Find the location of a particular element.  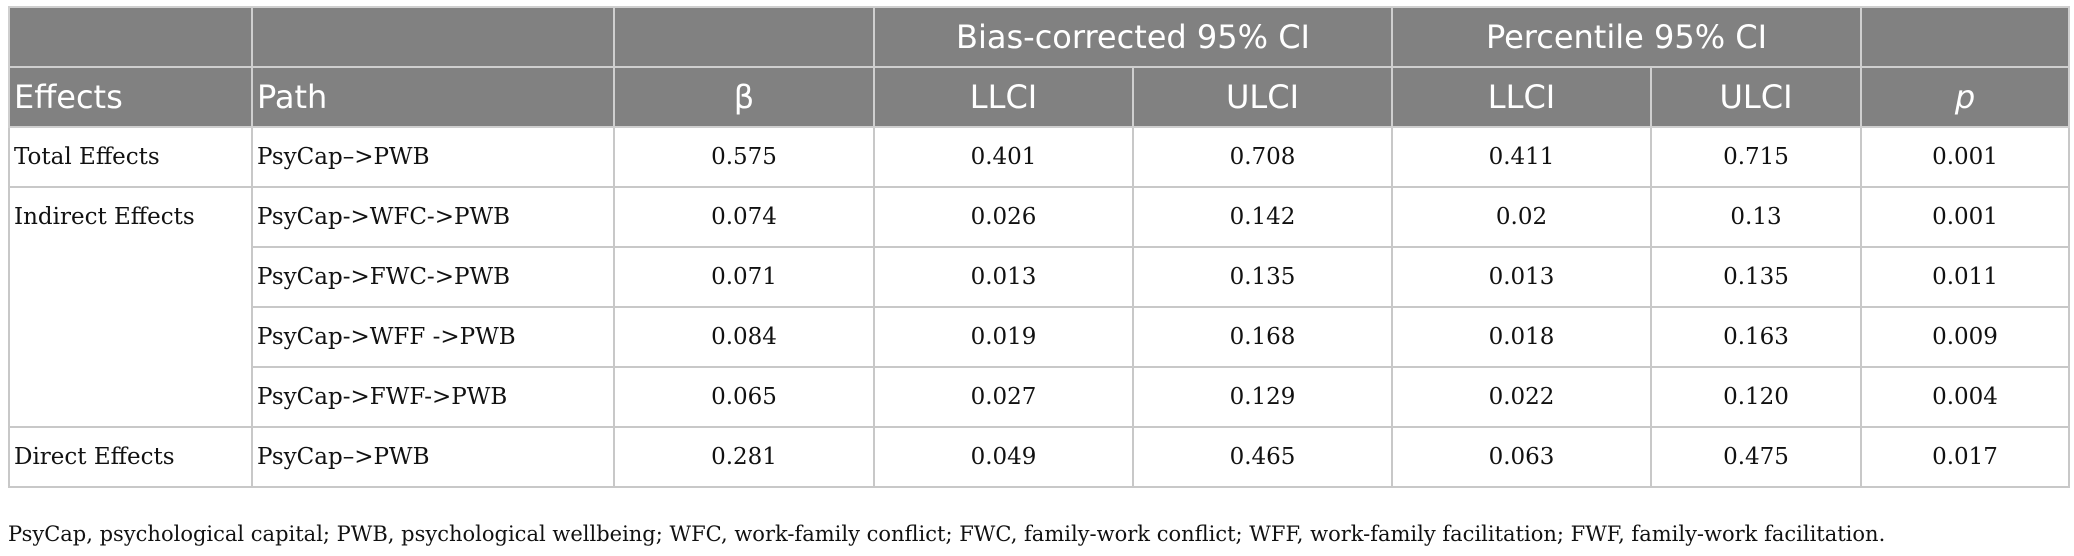

bc-llci-cell: 0.049 is located at coordinates (1003, 457).